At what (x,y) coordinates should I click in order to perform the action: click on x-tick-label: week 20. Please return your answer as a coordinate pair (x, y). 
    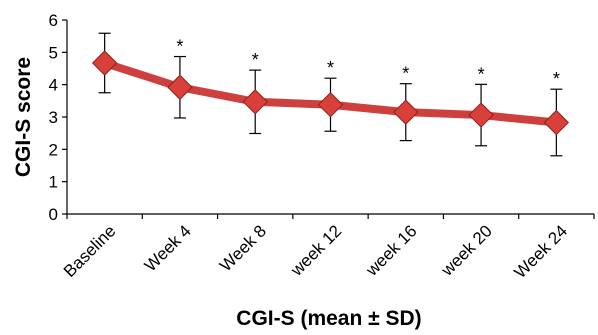
    Looking at the image, I should click on (466, 250).